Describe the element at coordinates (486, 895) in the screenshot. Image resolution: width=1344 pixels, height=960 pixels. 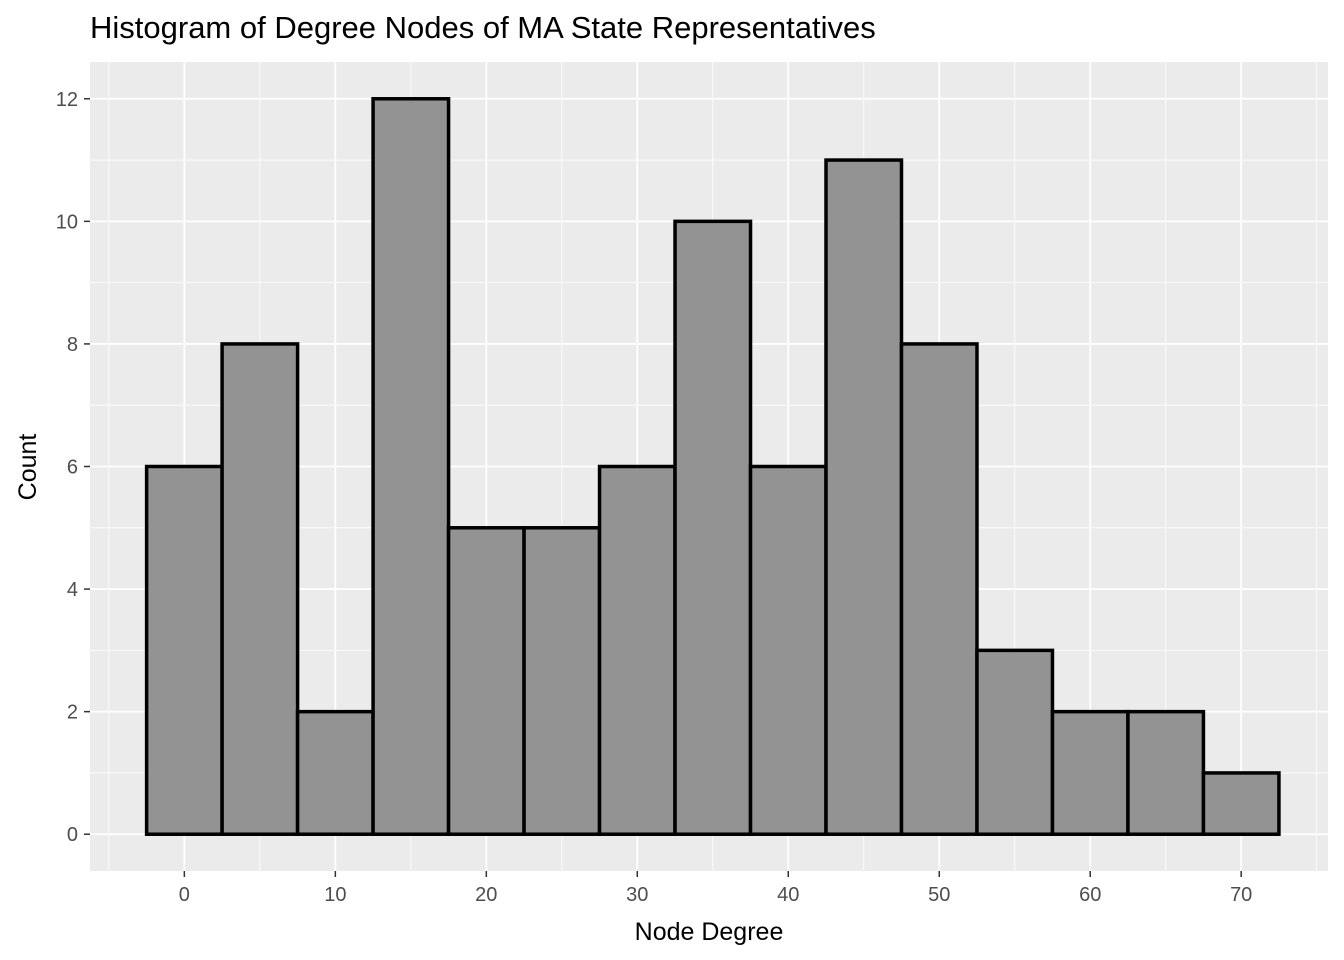
I see `x-tick-label: 20` at that location.